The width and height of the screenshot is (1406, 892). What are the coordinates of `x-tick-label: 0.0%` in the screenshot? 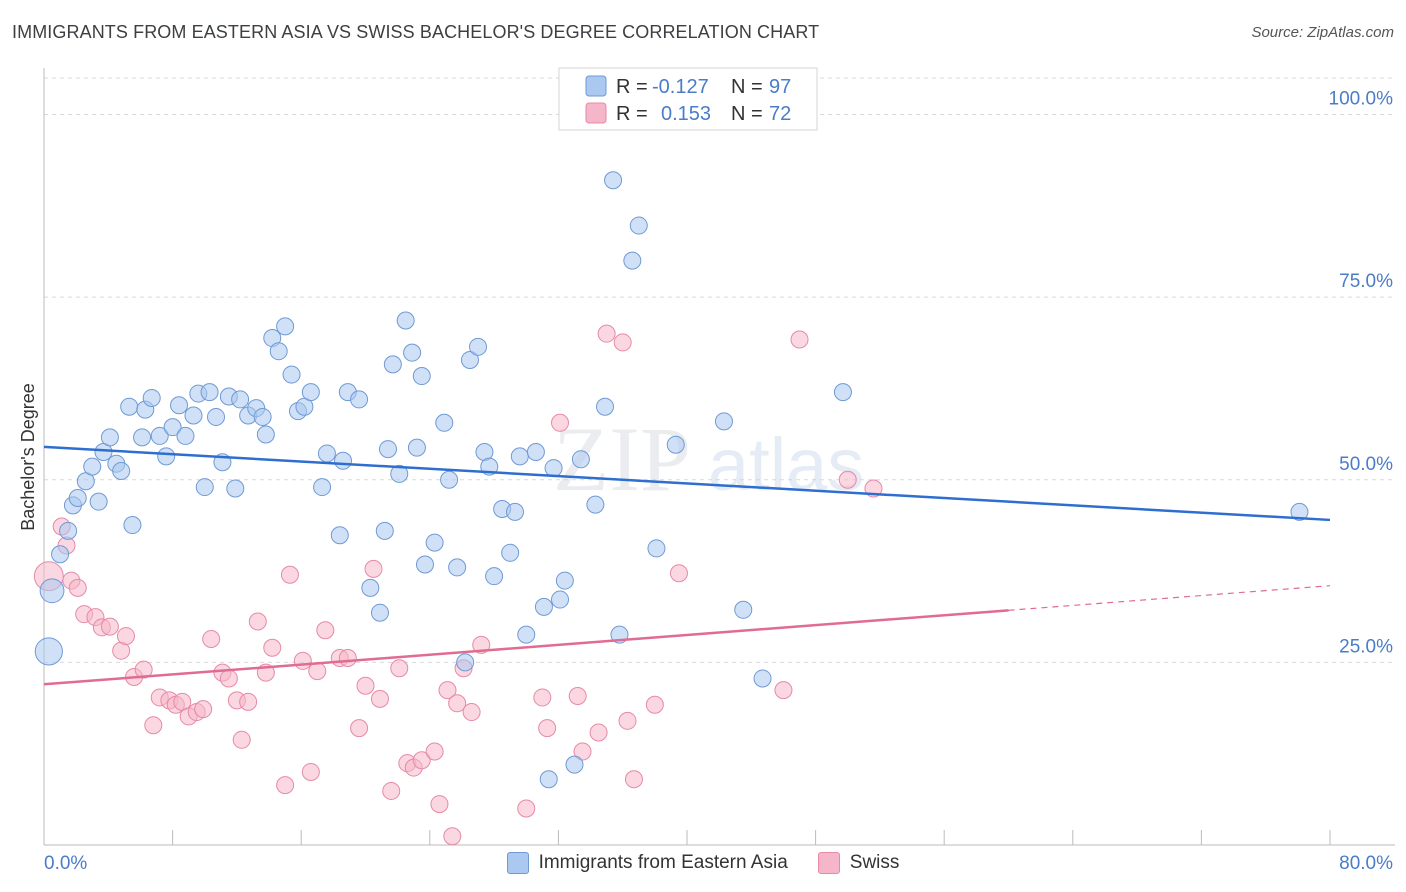 It's located at (65, 863).